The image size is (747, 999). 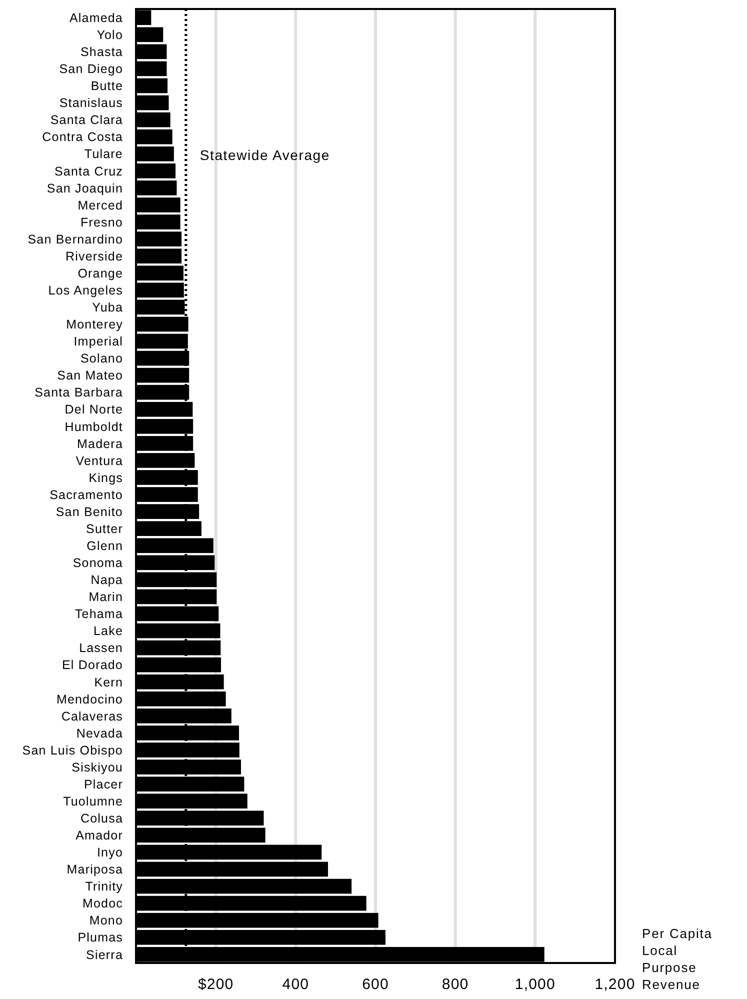 I want to click on y-tick-label: Sutter, so click(x=104, y=529).